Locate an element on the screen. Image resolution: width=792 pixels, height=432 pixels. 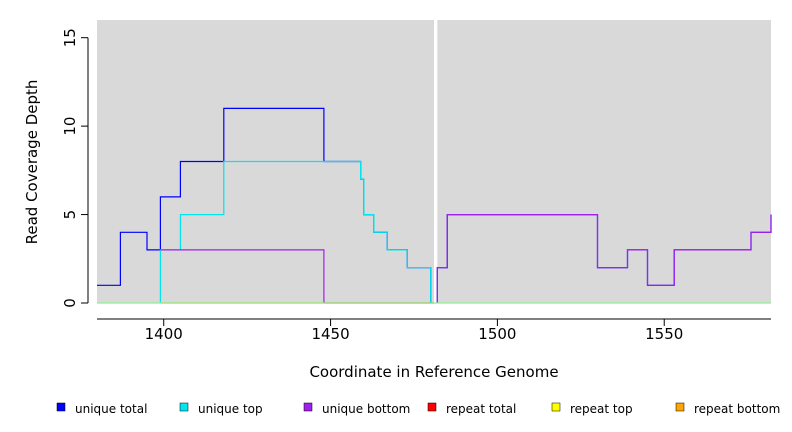
x-axis-title: Coordinate in Reference Genome is located at coordinates (433, 372).